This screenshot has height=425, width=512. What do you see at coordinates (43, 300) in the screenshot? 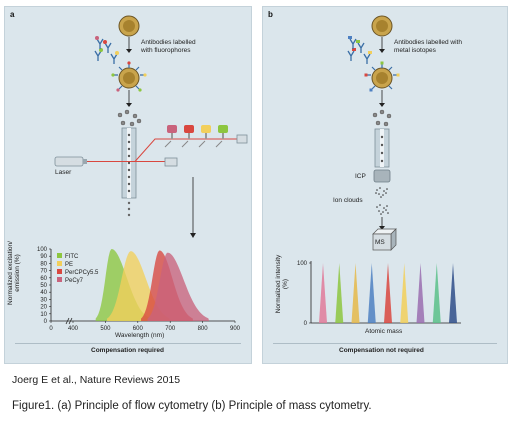
I see `y-tick-label: 30` at bounding box center [43, 300].